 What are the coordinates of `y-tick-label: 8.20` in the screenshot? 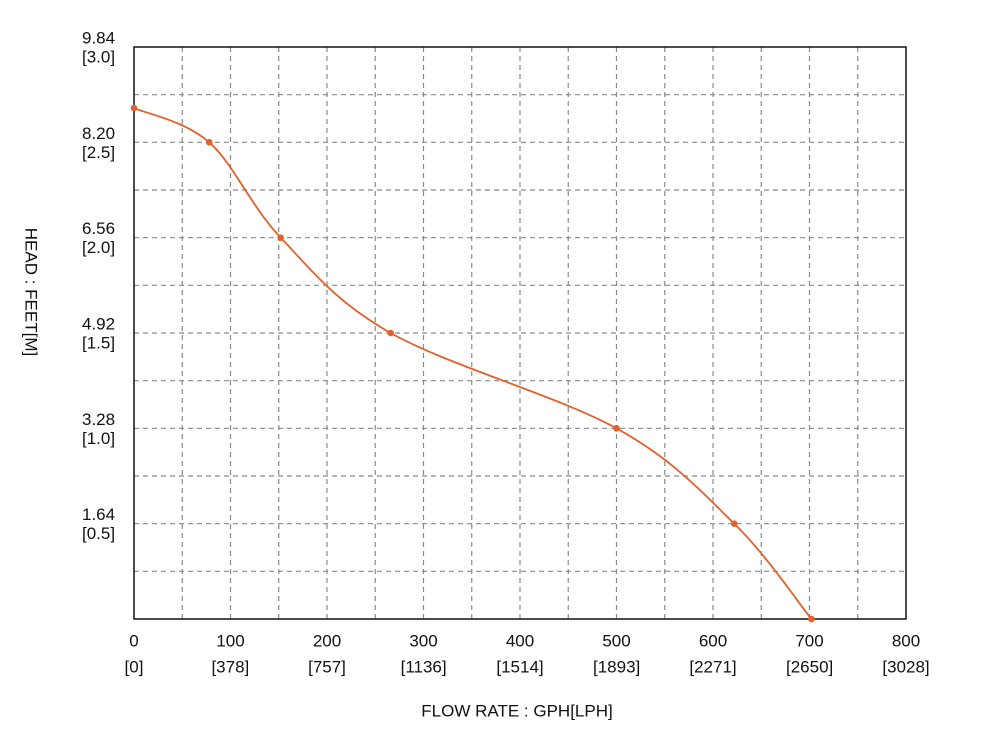 It's located at (98, 133).